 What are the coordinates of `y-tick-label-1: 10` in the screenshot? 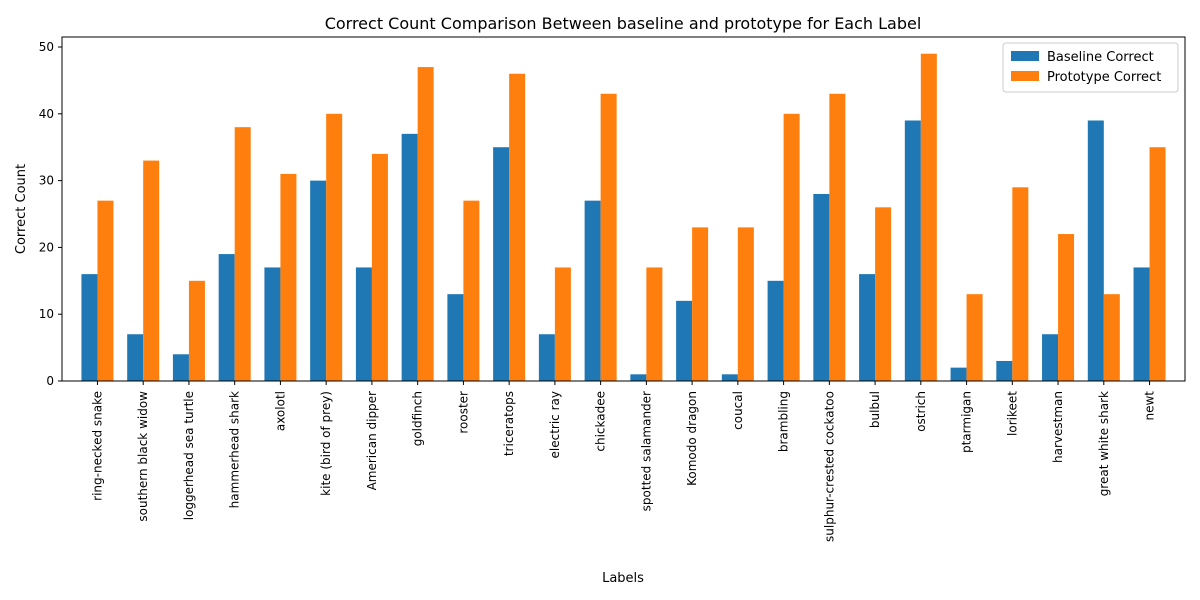 It's located at (46, 314).